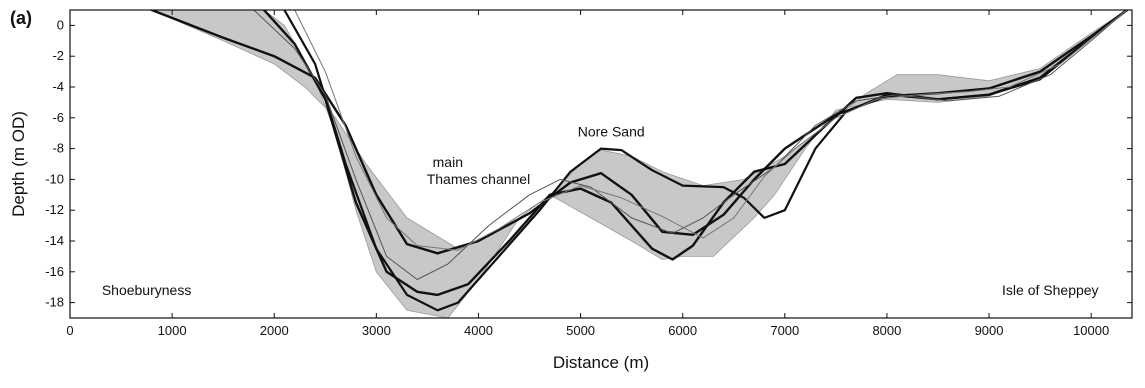  What do you see at coordinates (18, 164) in the screenshot?
I see `y-axis-label: Depth (m OD)` at bounding box center [18, 164].